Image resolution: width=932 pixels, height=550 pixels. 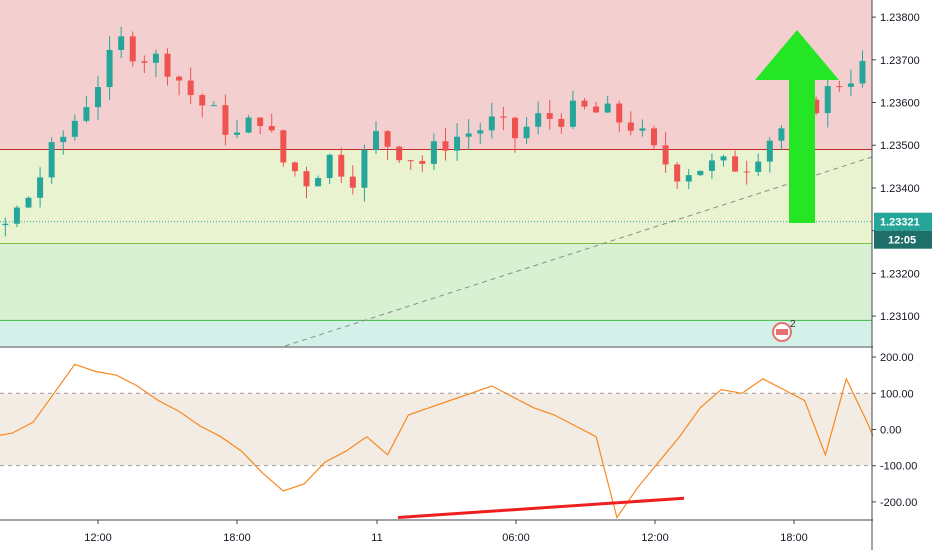 I want to click on oscillator-divergence-line, so click(x=541, y=507).